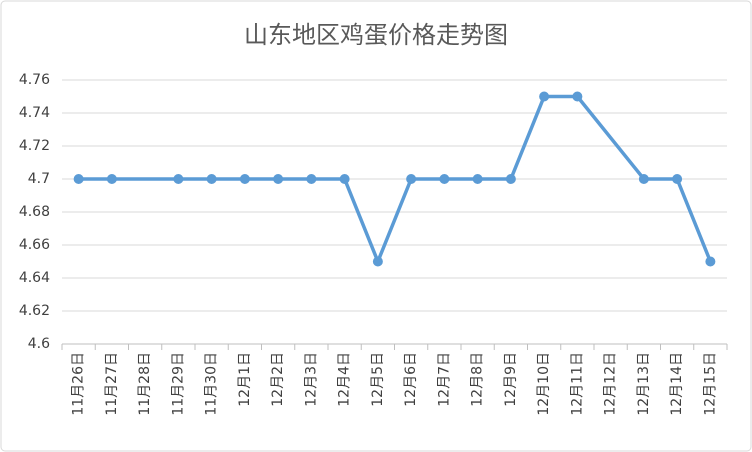  Describe the element at coordinates (345, 379) in the screenshot. I see `x-tick-label: 12月4日` at that location.